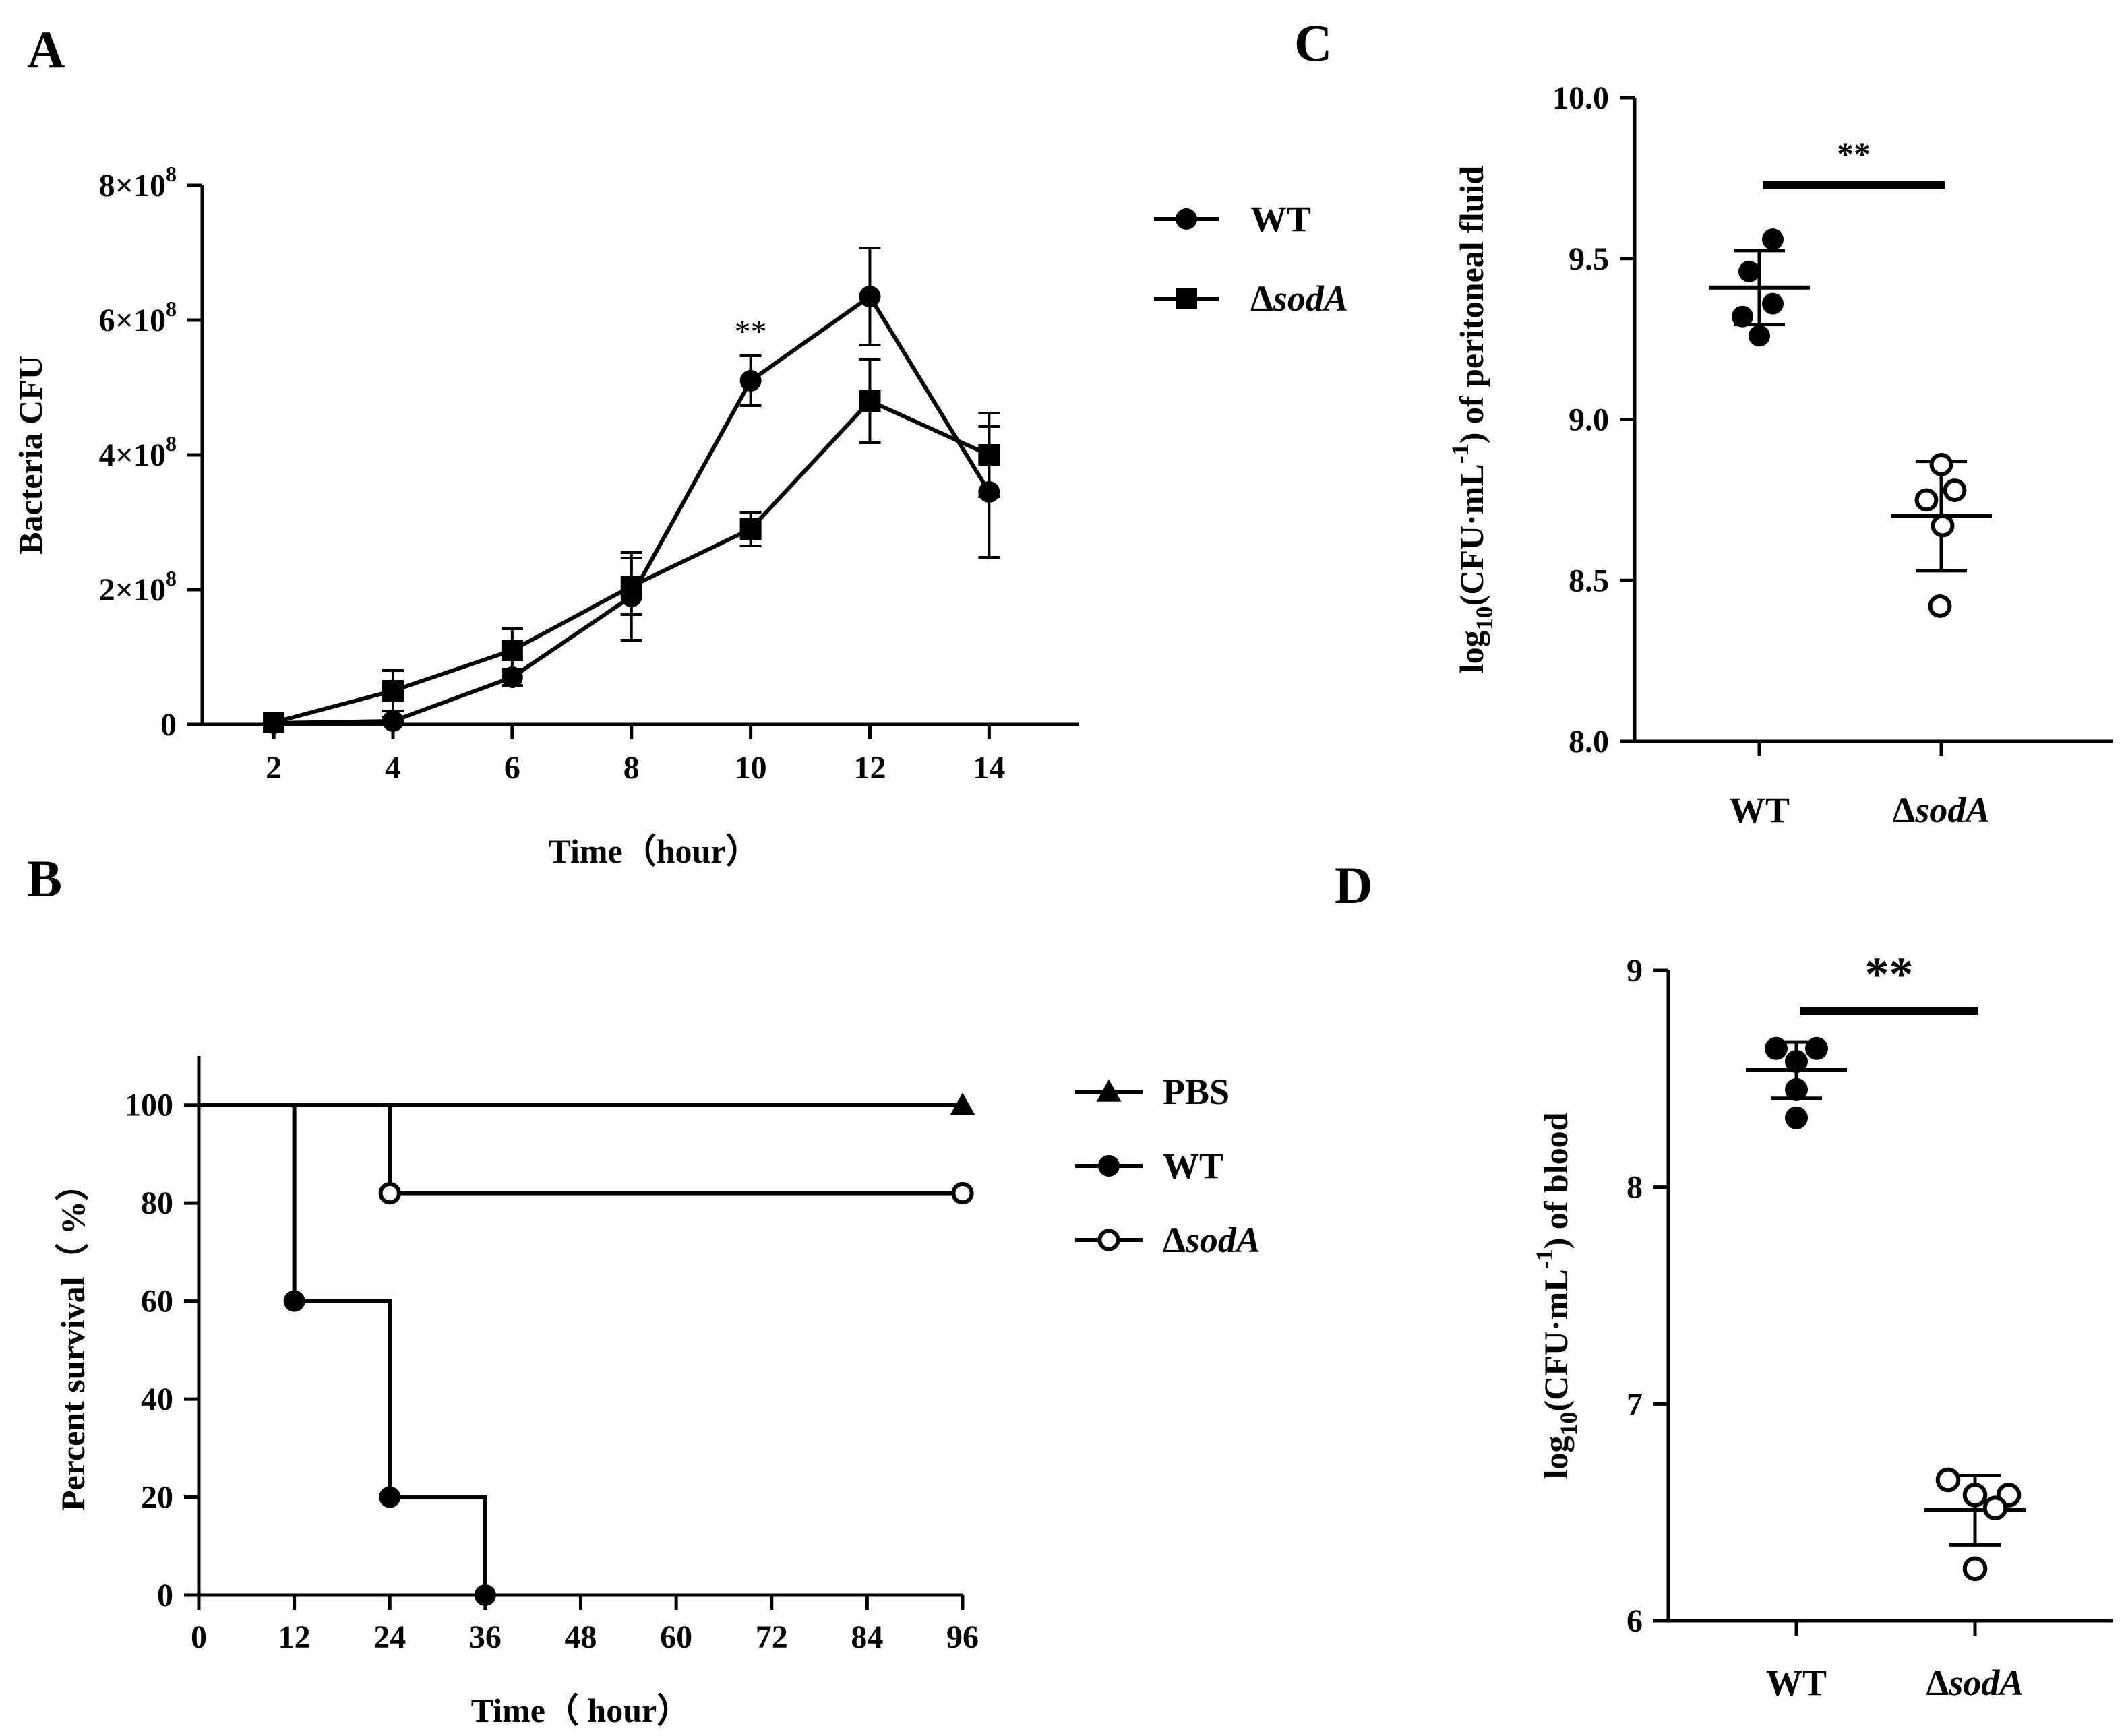 The width and height of the screenshot is (2126, 1736). I want to click on series-line, so click(633, 509).